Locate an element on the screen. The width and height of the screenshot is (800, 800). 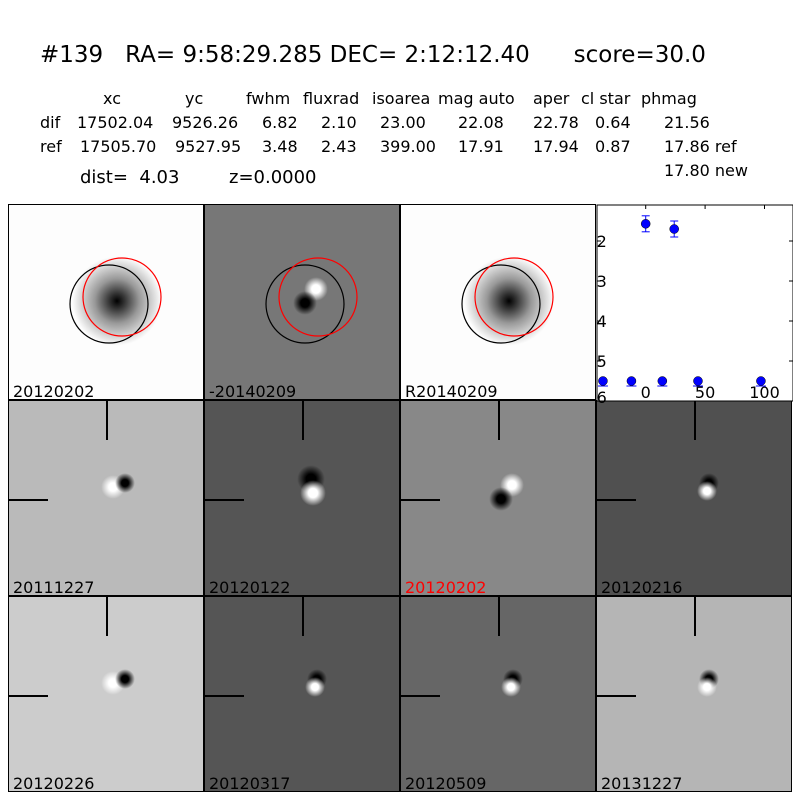
stamp-date-label: 20120216 is located at coordinates (642, 587).